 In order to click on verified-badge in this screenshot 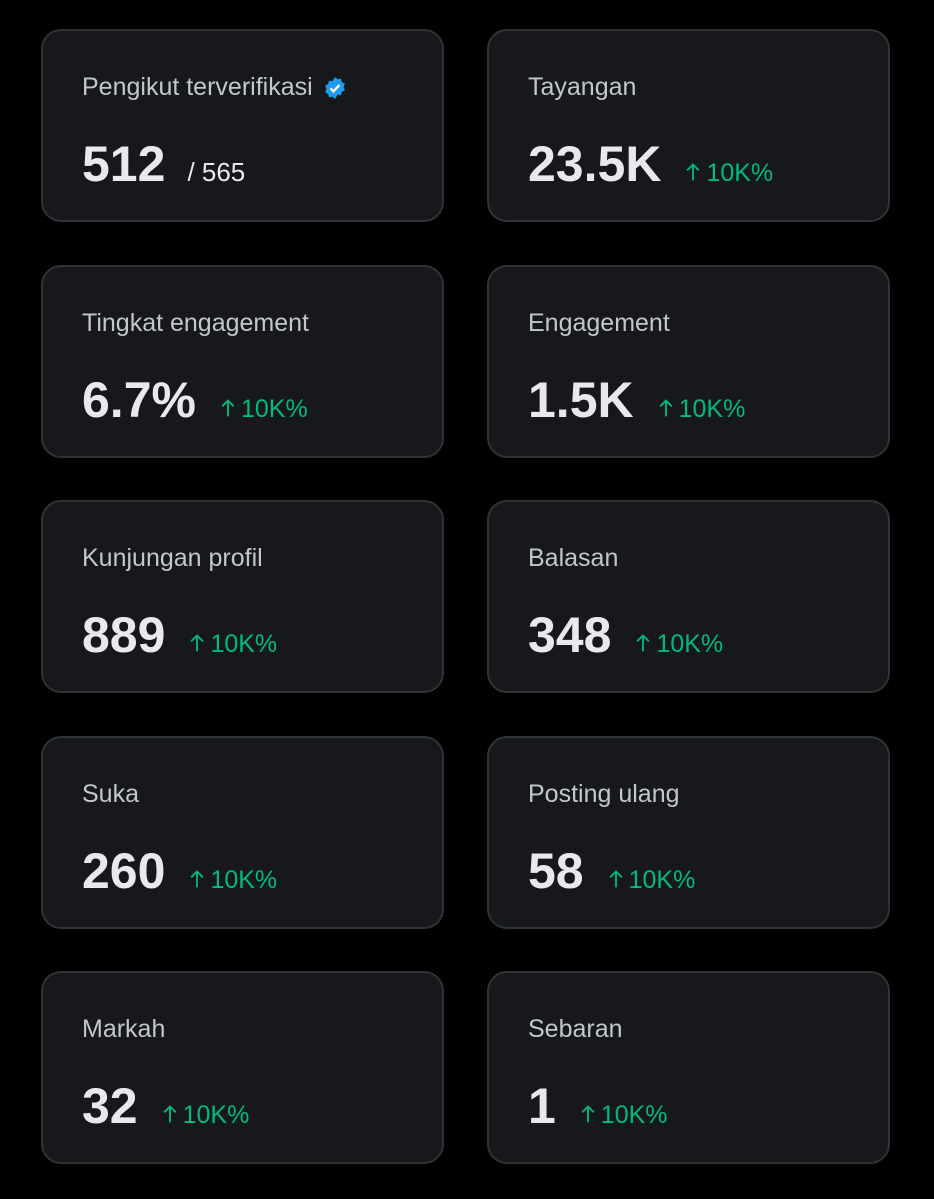, I will do `click(334, 87)`.